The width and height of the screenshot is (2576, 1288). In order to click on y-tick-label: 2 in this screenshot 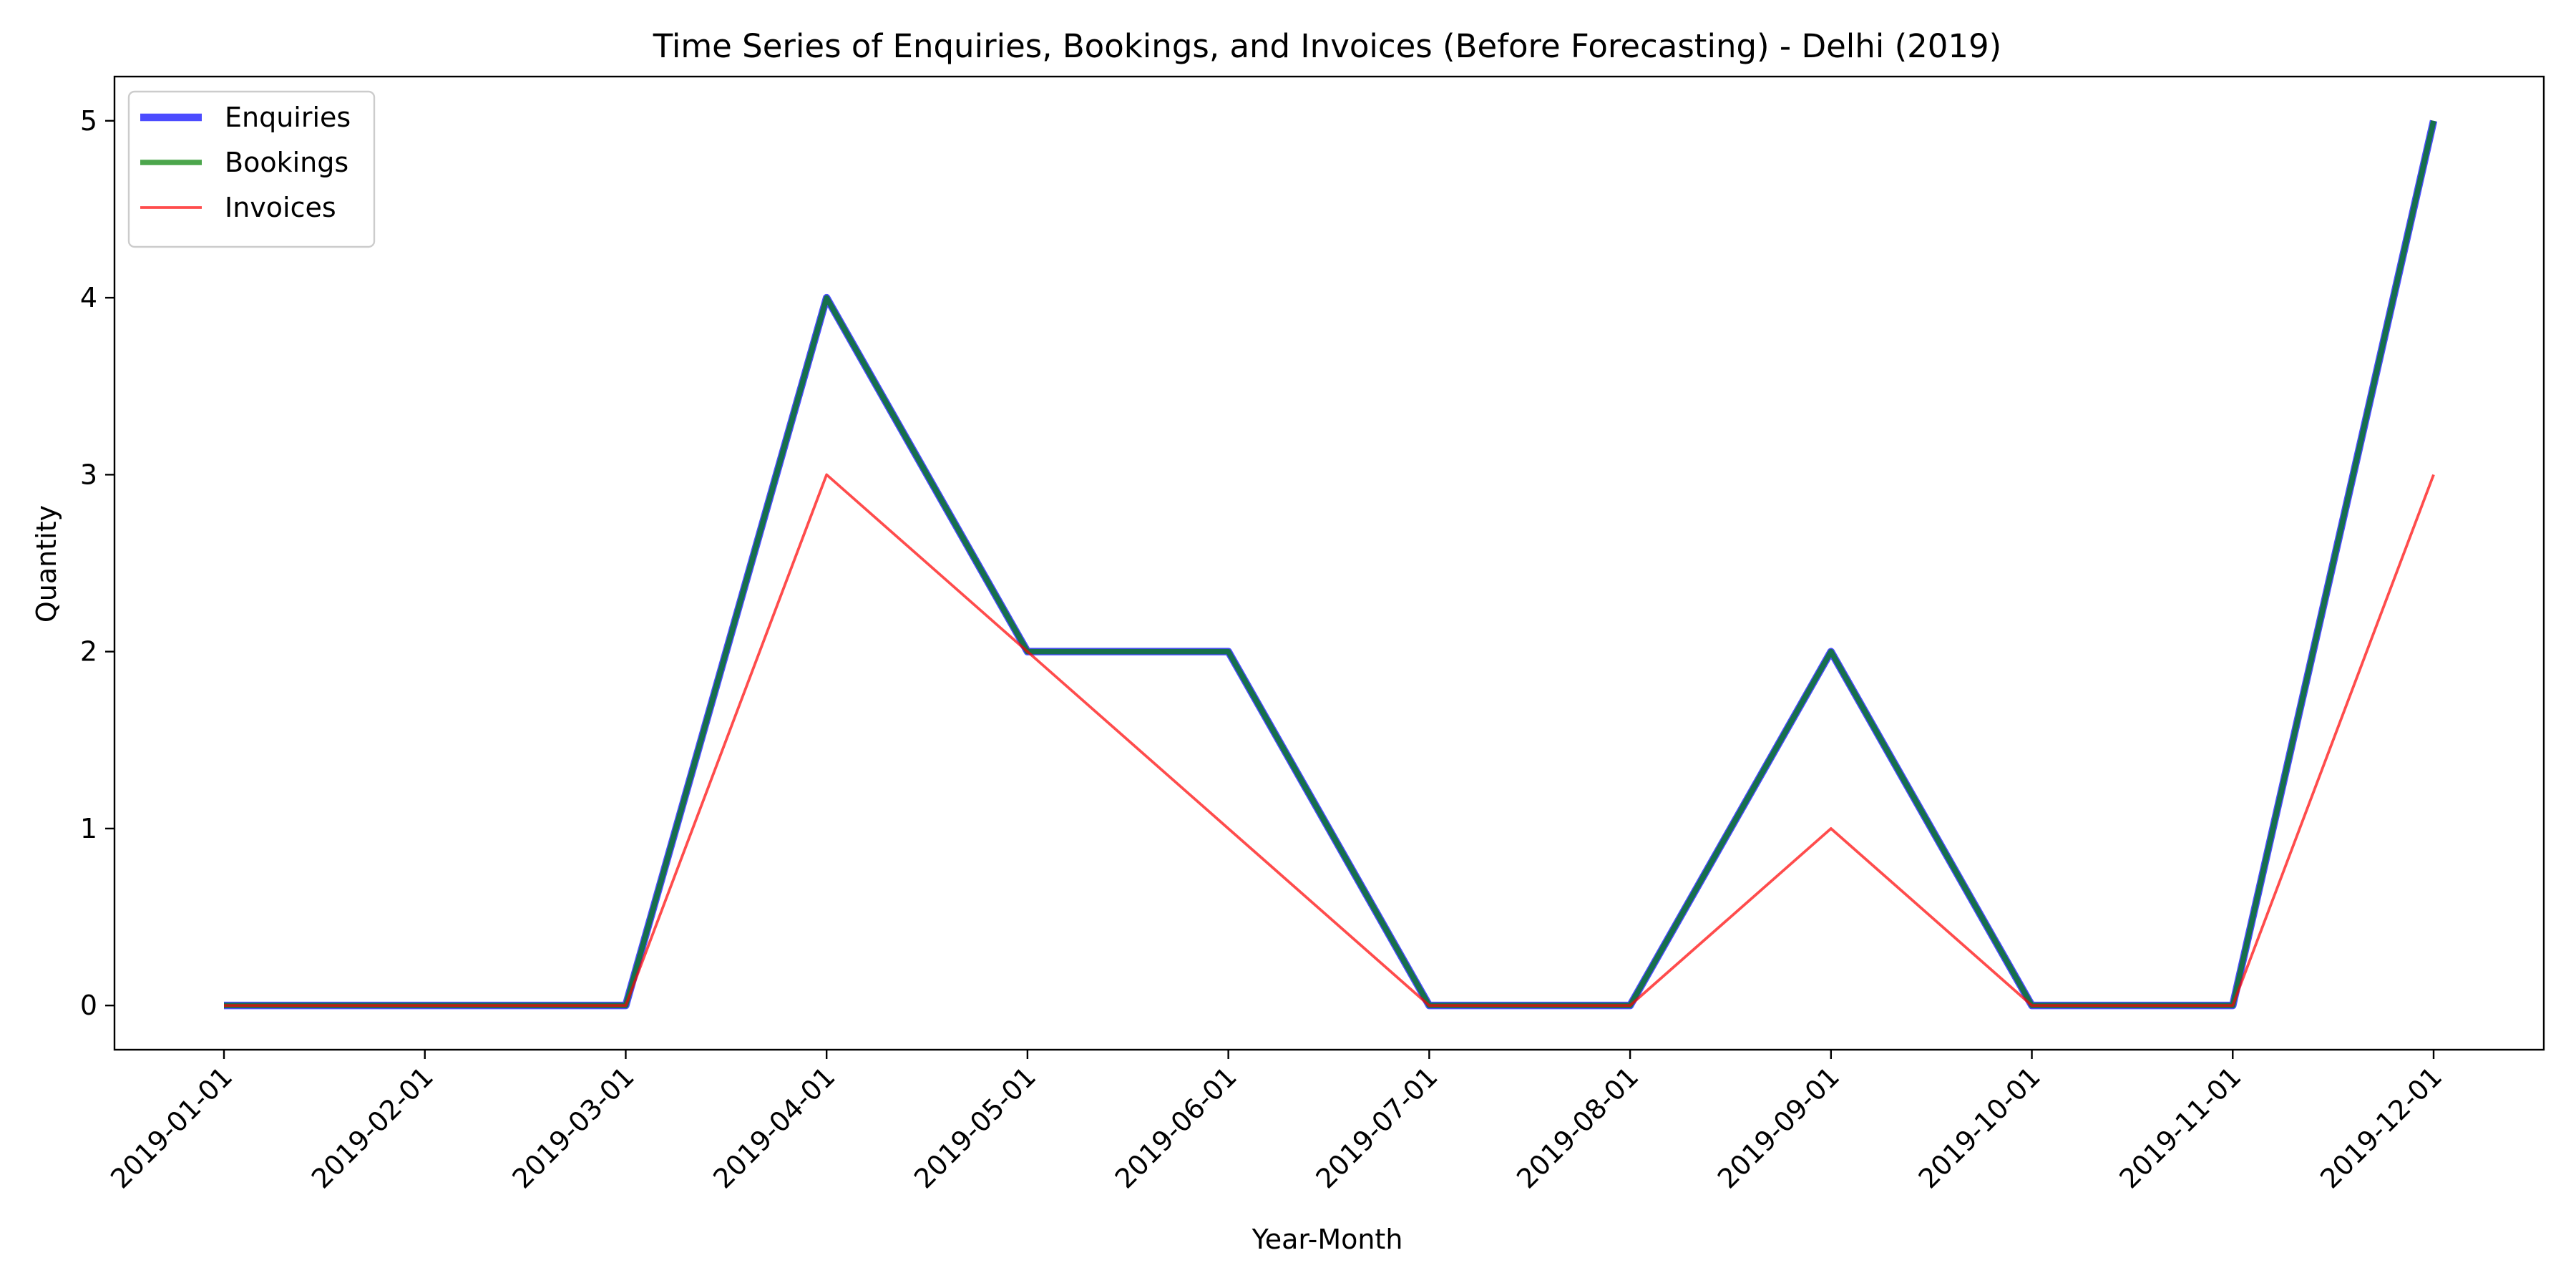, I will do `click(88, 652)`.